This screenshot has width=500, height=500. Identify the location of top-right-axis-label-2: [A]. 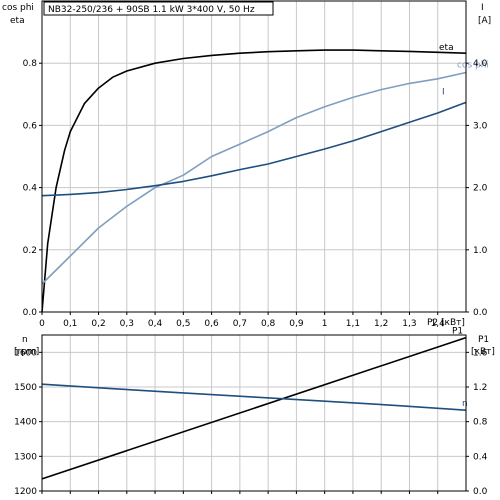
(484, 21).